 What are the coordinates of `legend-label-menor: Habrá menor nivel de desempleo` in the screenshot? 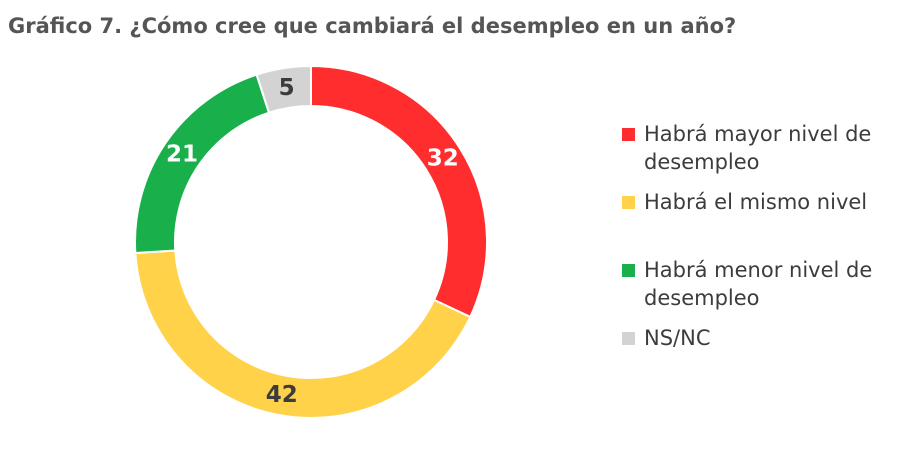 It's located at (758, 284).